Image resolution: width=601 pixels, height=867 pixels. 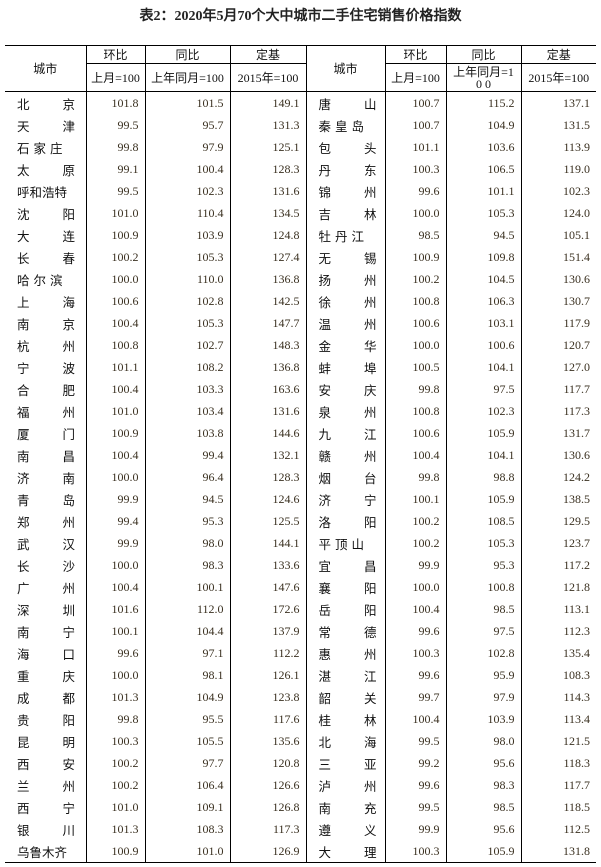 What do you see at coordinates (483, 345) in the screenshot?
I see `yoy-value: 100.6` at bounding box center [483, 345].